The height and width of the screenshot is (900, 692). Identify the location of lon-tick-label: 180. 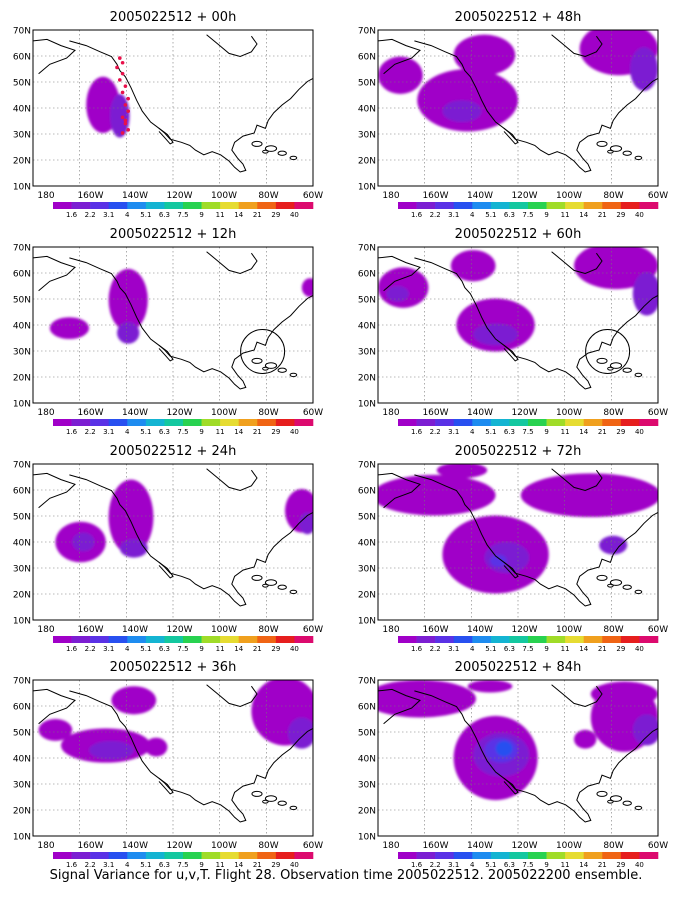
(45, 413).